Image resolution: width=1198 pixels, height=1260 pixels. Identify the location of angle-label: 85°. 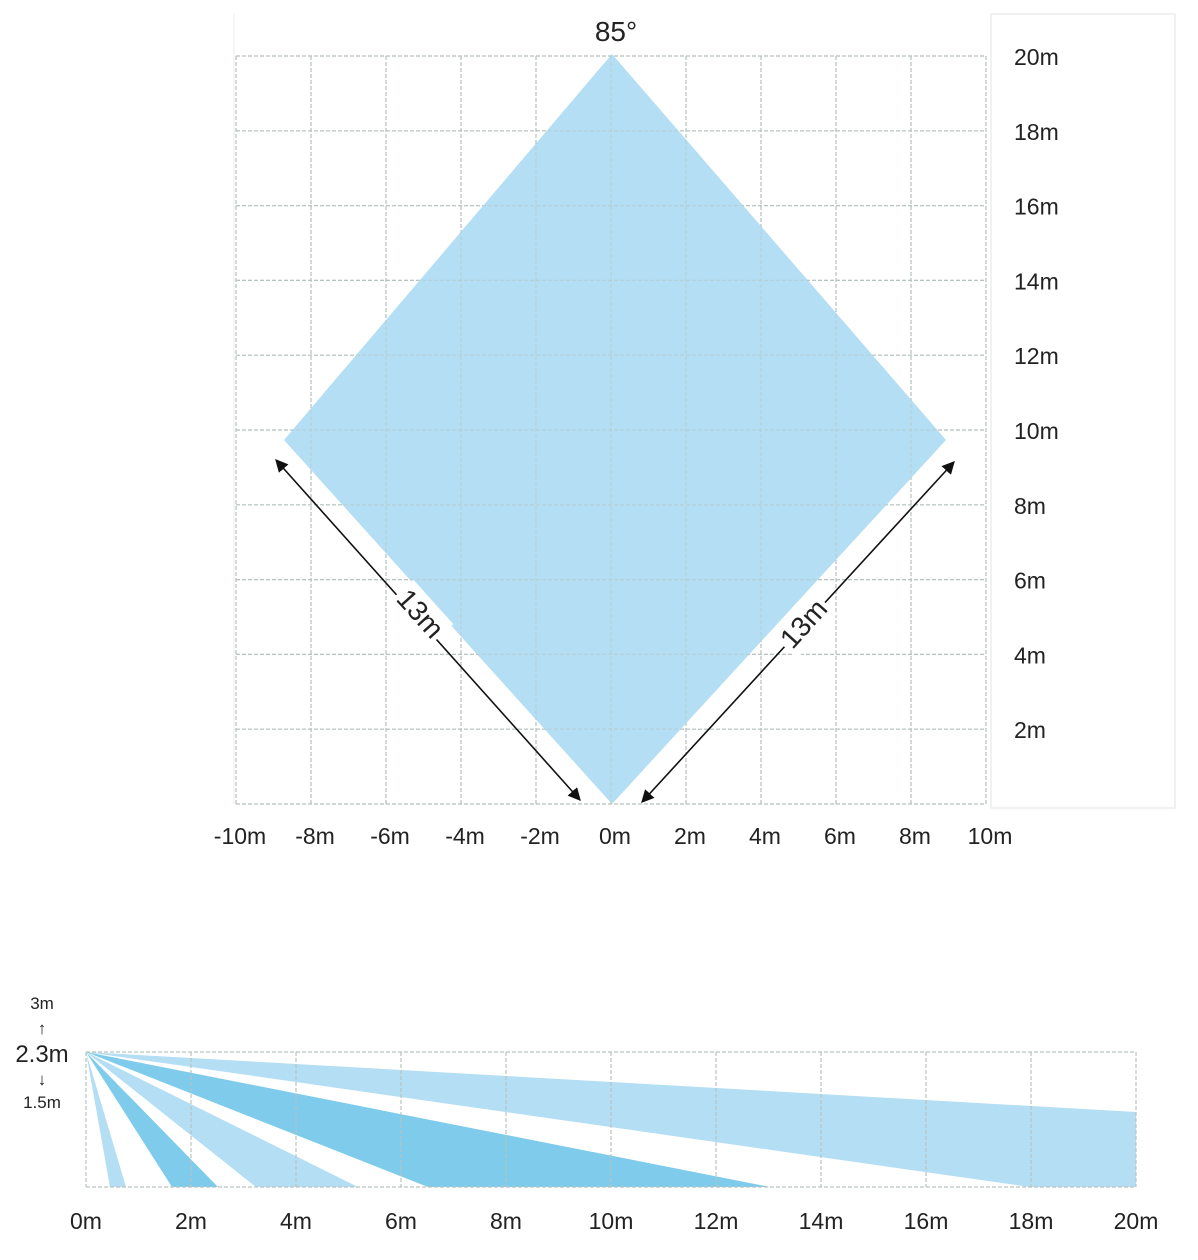
(616, 31).